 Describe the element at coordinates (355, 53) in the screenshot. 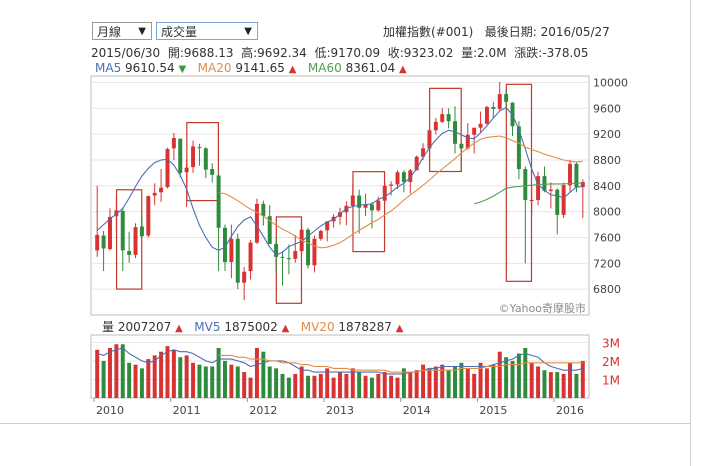

I see `low-value: 9170.09` at that location.